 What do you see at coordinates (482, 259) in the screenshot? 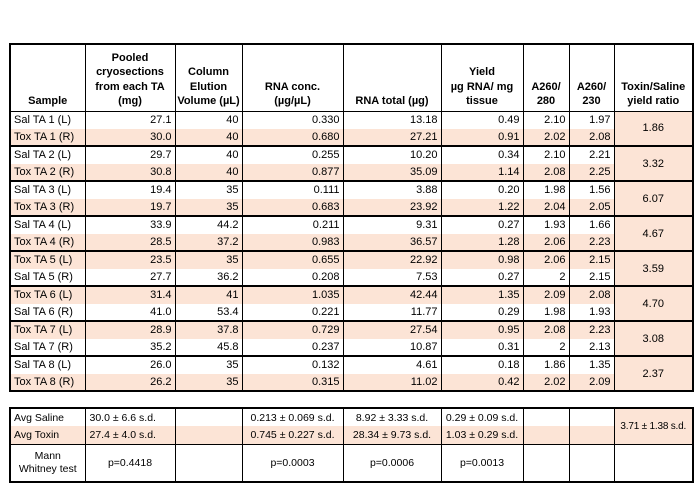
I see `cell-yield: 0.98` at bounding box center [482, 259].